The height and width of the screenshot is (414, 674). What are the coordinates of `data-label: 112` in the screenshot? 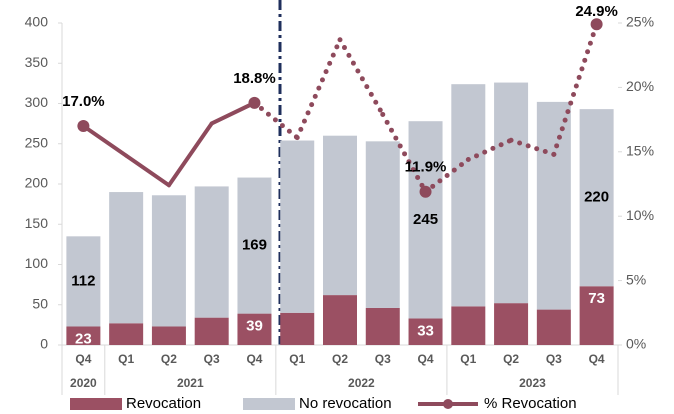 It's located at (83, 280).